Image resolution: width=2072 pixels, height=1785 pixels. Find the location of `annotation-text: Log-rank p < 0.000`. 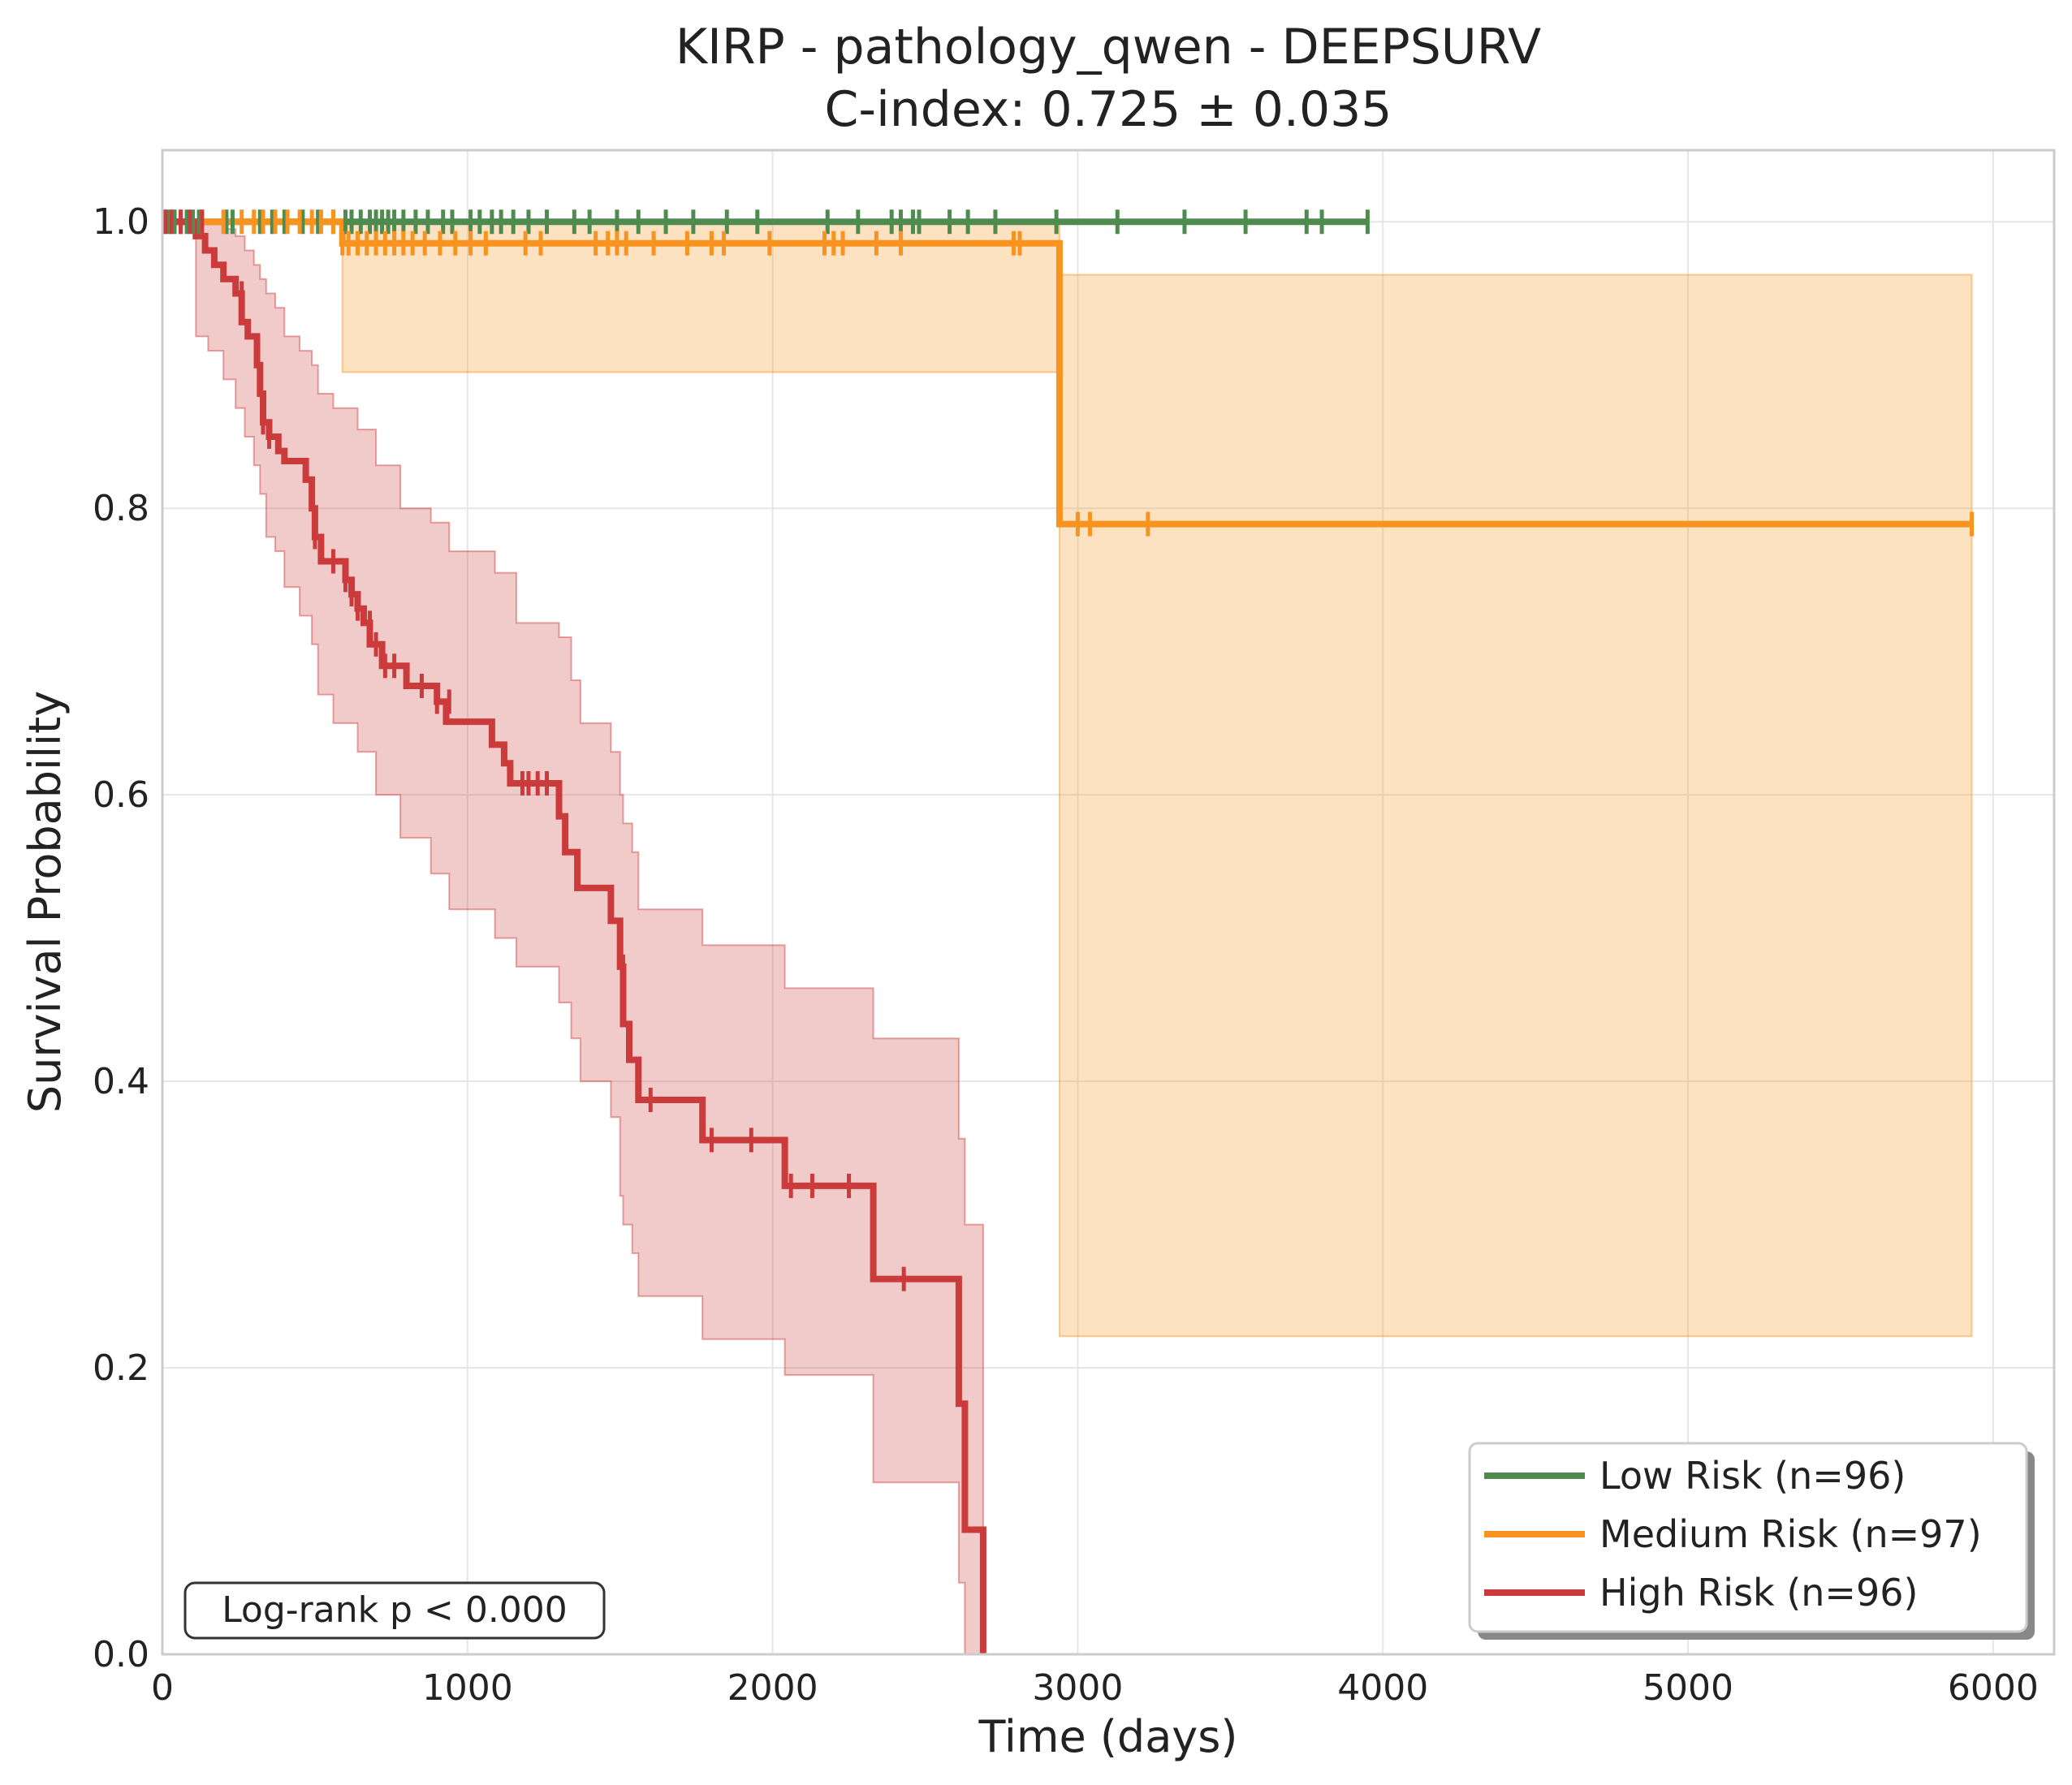

annotation-text: Log-rank p < 0.000 is located at coordinates (395, 1610).